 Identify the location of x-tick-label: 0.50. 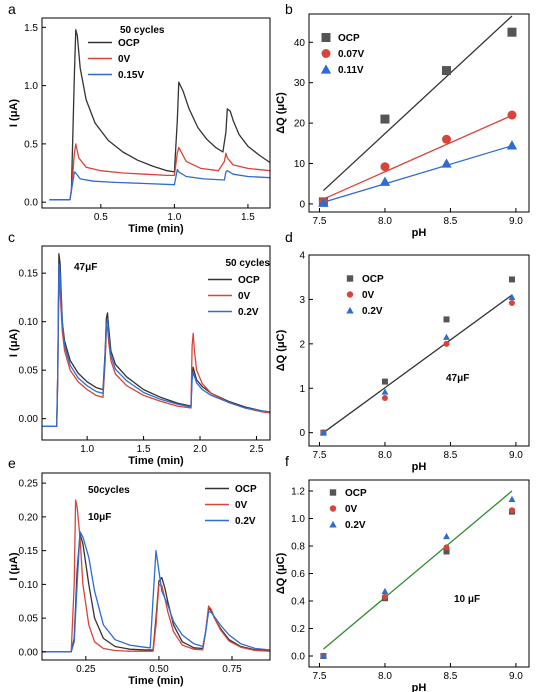
(159, 669).